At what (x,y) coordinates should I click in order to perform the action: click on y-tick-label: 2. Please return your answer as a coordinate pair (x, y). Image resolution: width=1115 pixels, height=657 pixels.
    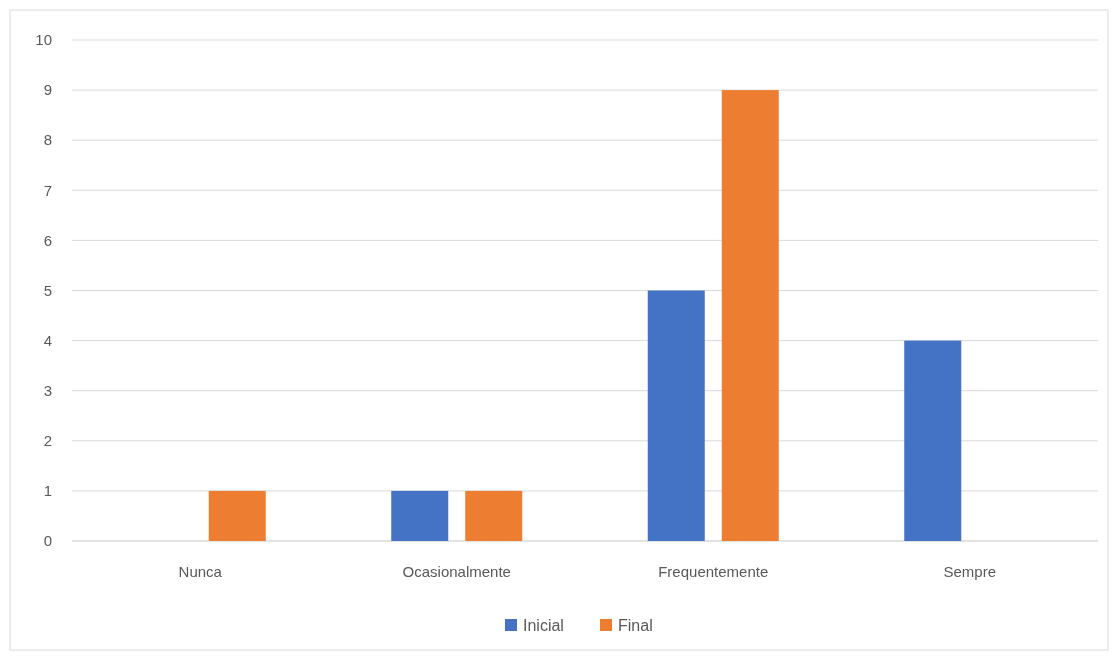
    Looking at the image, I should click on (47, 441).